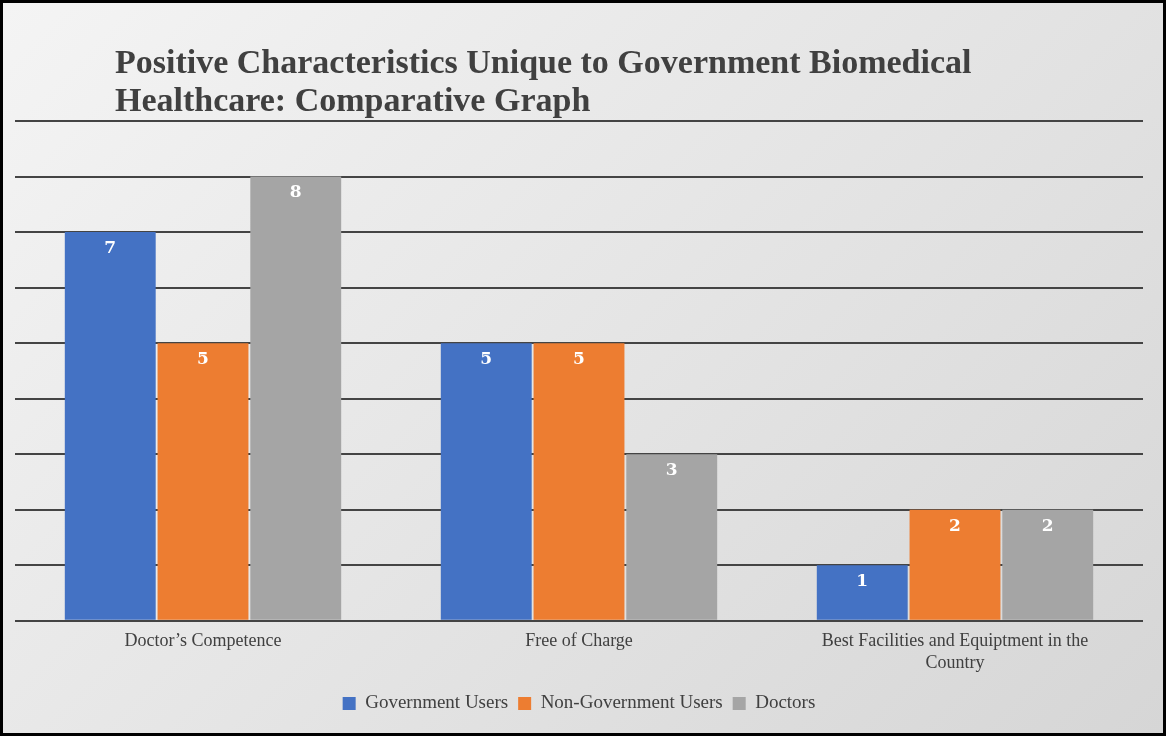 The width and height of the screenshot is (1166, 736). I want to click on data-label: 1, so click(862, 580).